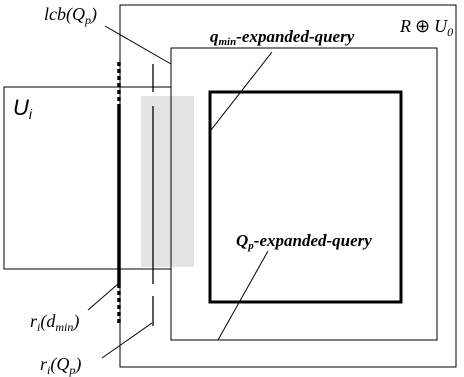  Describe the element at coordinates (426, 27) in the screenshot. I see `outer-region-label: R ⊕ U0` at that location.